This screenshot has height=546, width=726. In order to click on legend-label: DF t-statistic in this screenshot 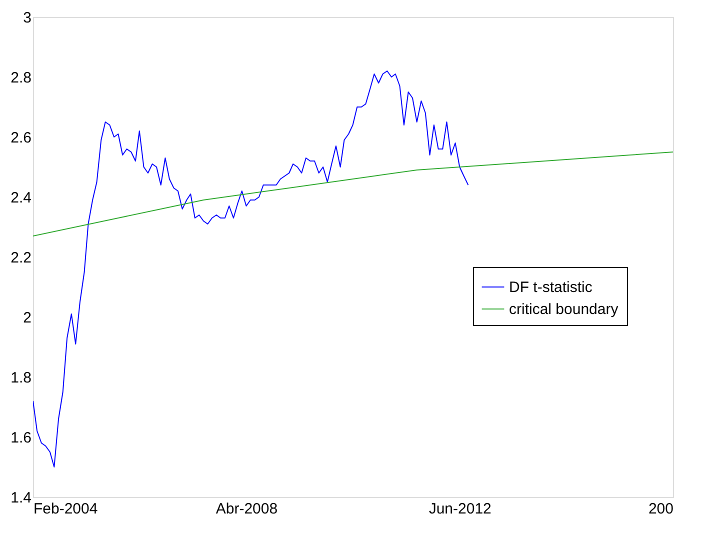, I will do `click(551, 287)`.